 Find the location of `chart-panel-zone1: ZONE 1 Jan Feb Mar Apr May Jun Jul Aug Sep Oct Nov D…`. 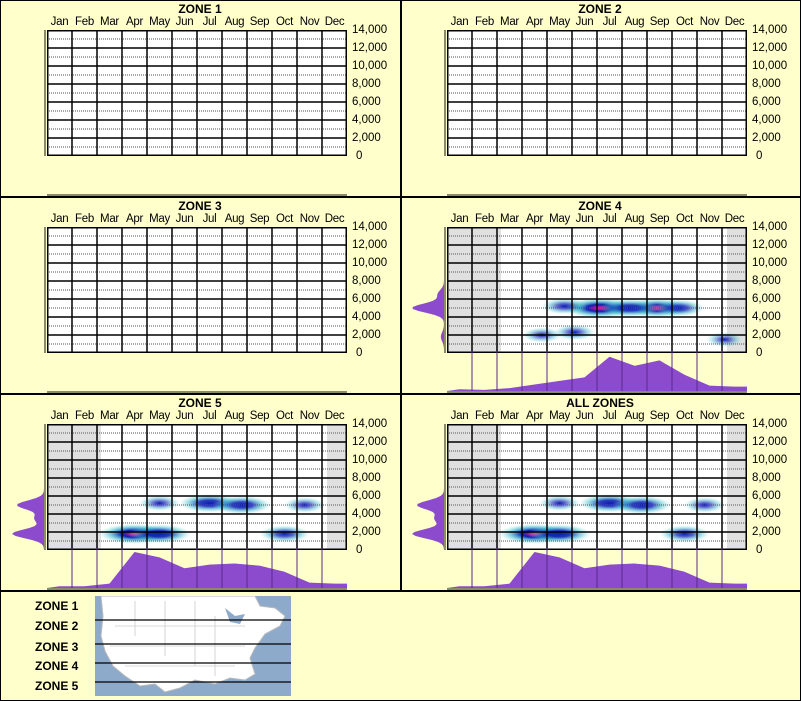

chart-panel-zone1: ZONE 1 Jan Feb Mar Apr May Jun Jul Aug Sep Oct Nov D… is located at coordinates (200, 98).